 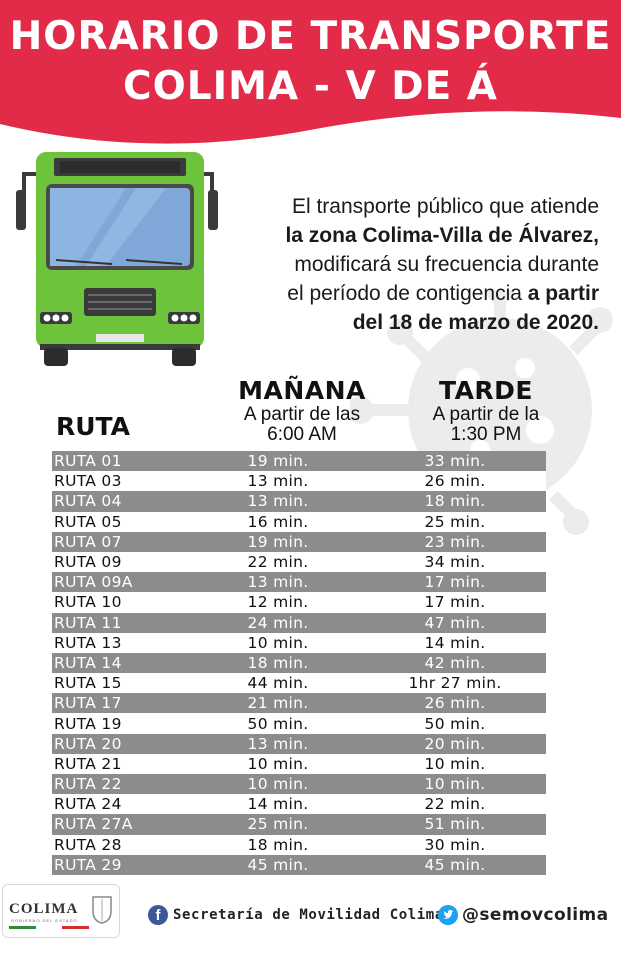 I want to click on ruta-cell: RUTA 10, so click(x=88, y=602).